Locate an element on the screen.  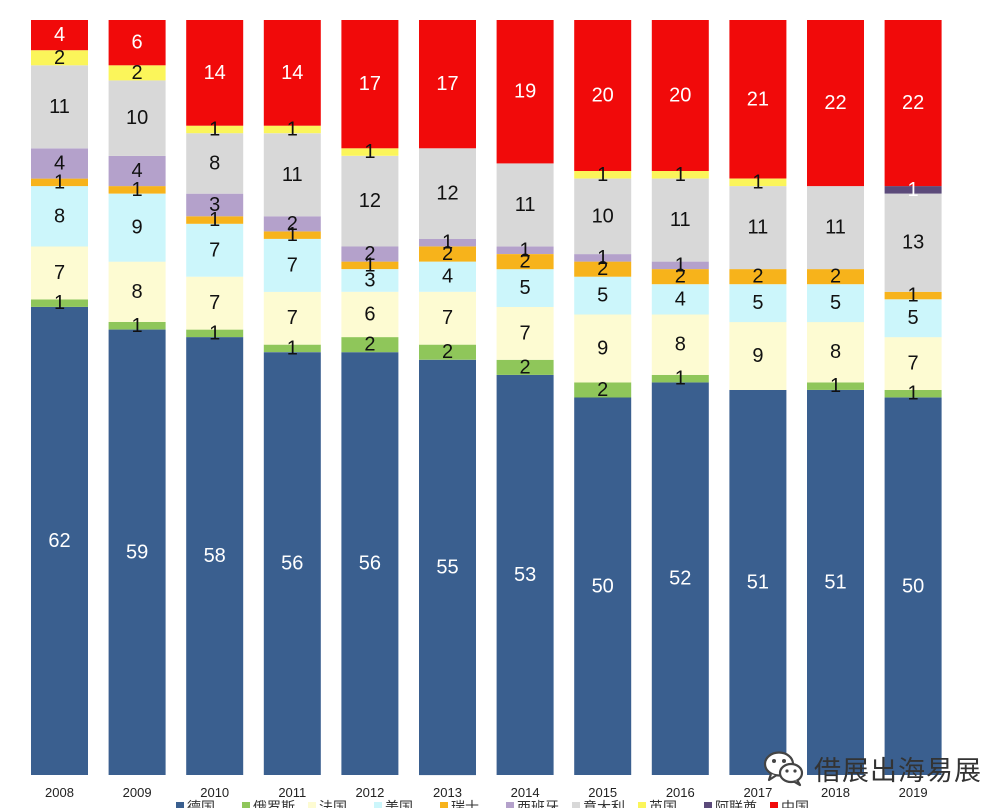
data-label-2019-6: 13 is located at coordinates (913, 243).